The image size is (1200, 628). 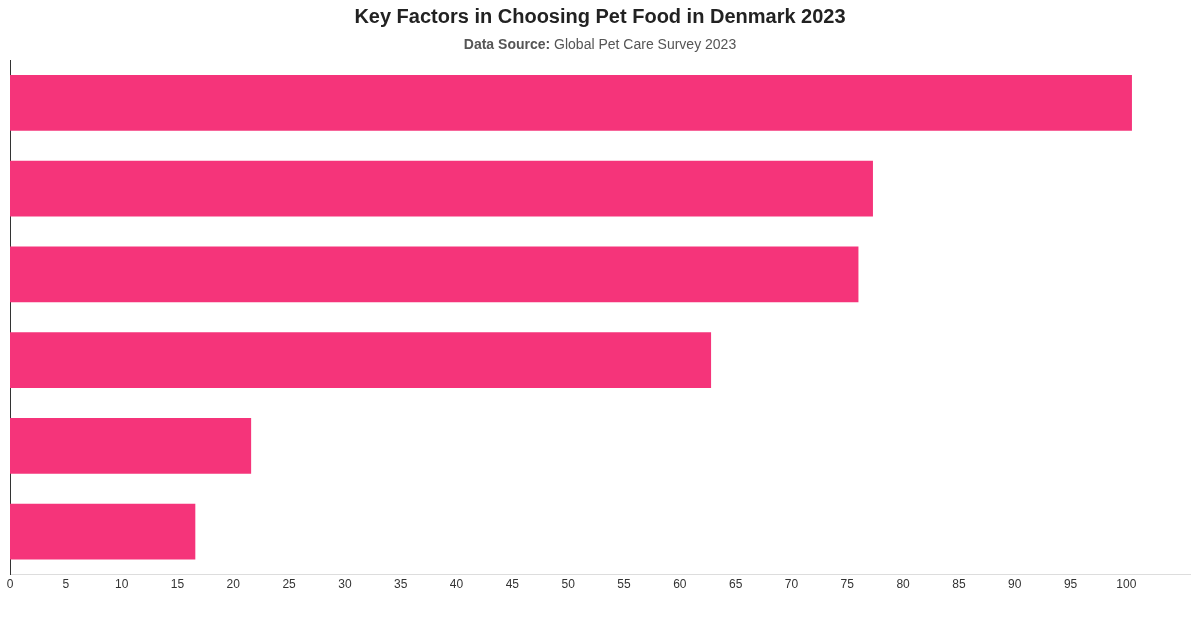 I want to click on x-tick-label: 85, so click(x=959, y=584).